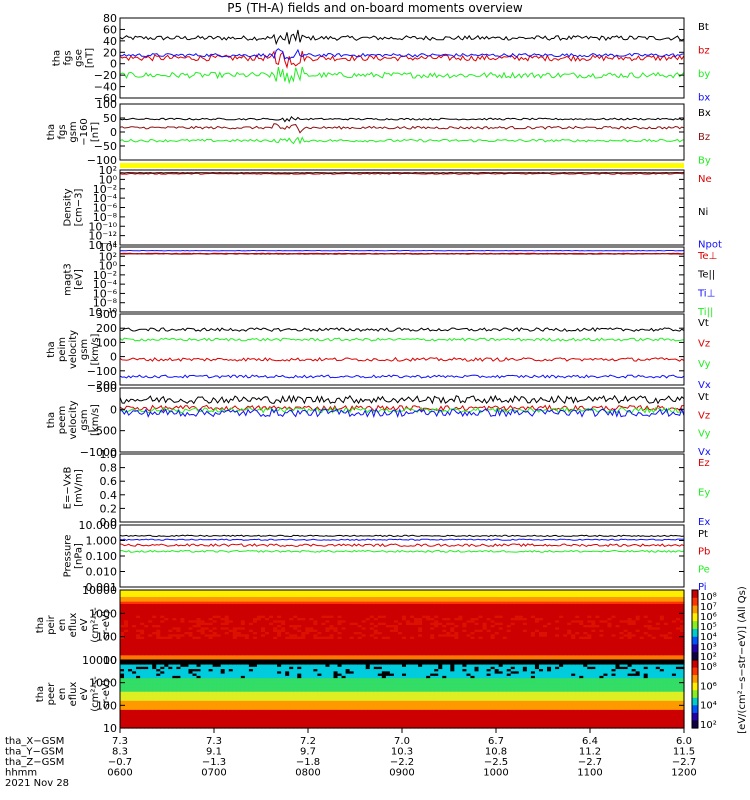 The width and height of the screenshot is (750, 800). What do you see at coordinates (402, 58) in the screenshot?
I see `panel-frame` at bounding box center [402, 58].